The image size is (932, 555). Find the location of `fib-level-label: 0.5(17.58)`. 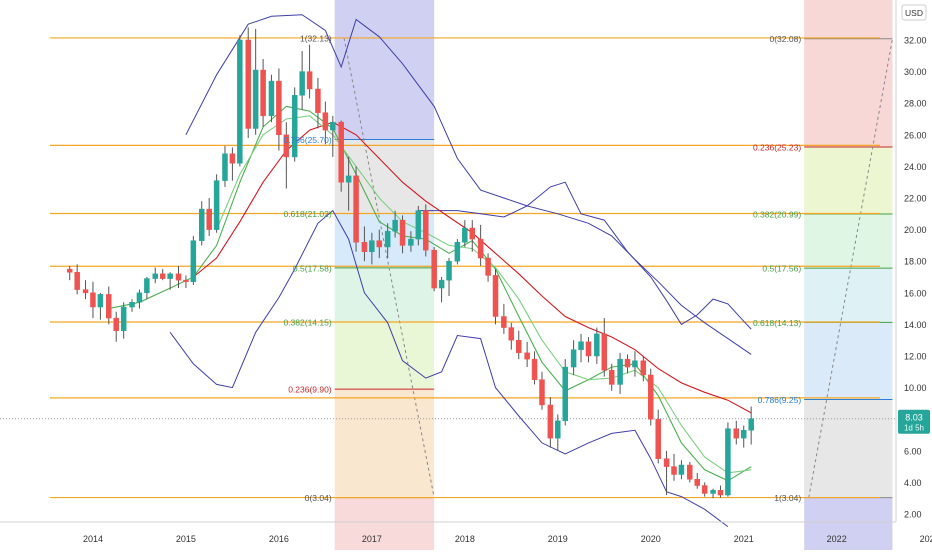

fib-level-label: 0.5(17.58) is located at coordinates (312, 268).